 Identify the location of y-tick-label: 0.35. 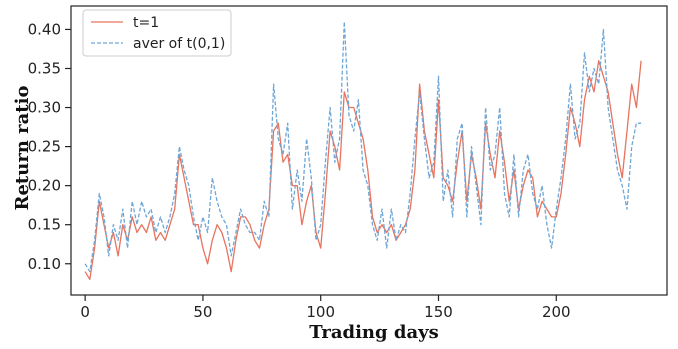
(44, 68).